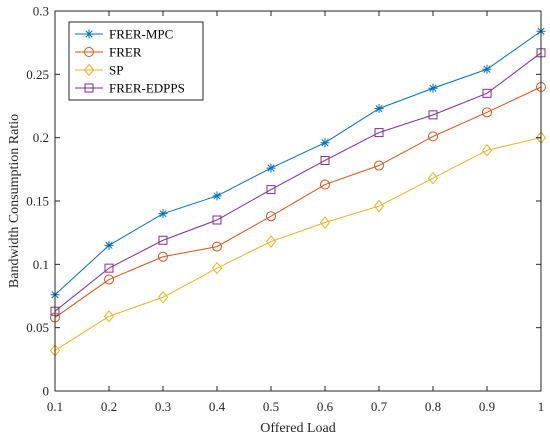  Describe the element at coordinates (298, 428) in the screenshot. I see `x-axis-label: Offered Load` at that location.